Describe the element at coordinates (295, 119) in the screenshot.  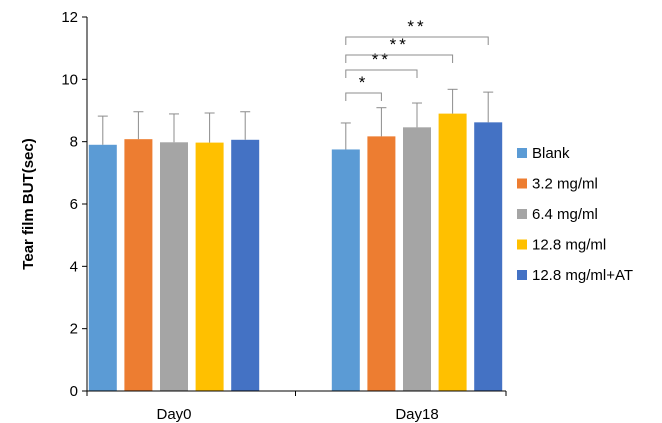
I see `error-bars` at that location.